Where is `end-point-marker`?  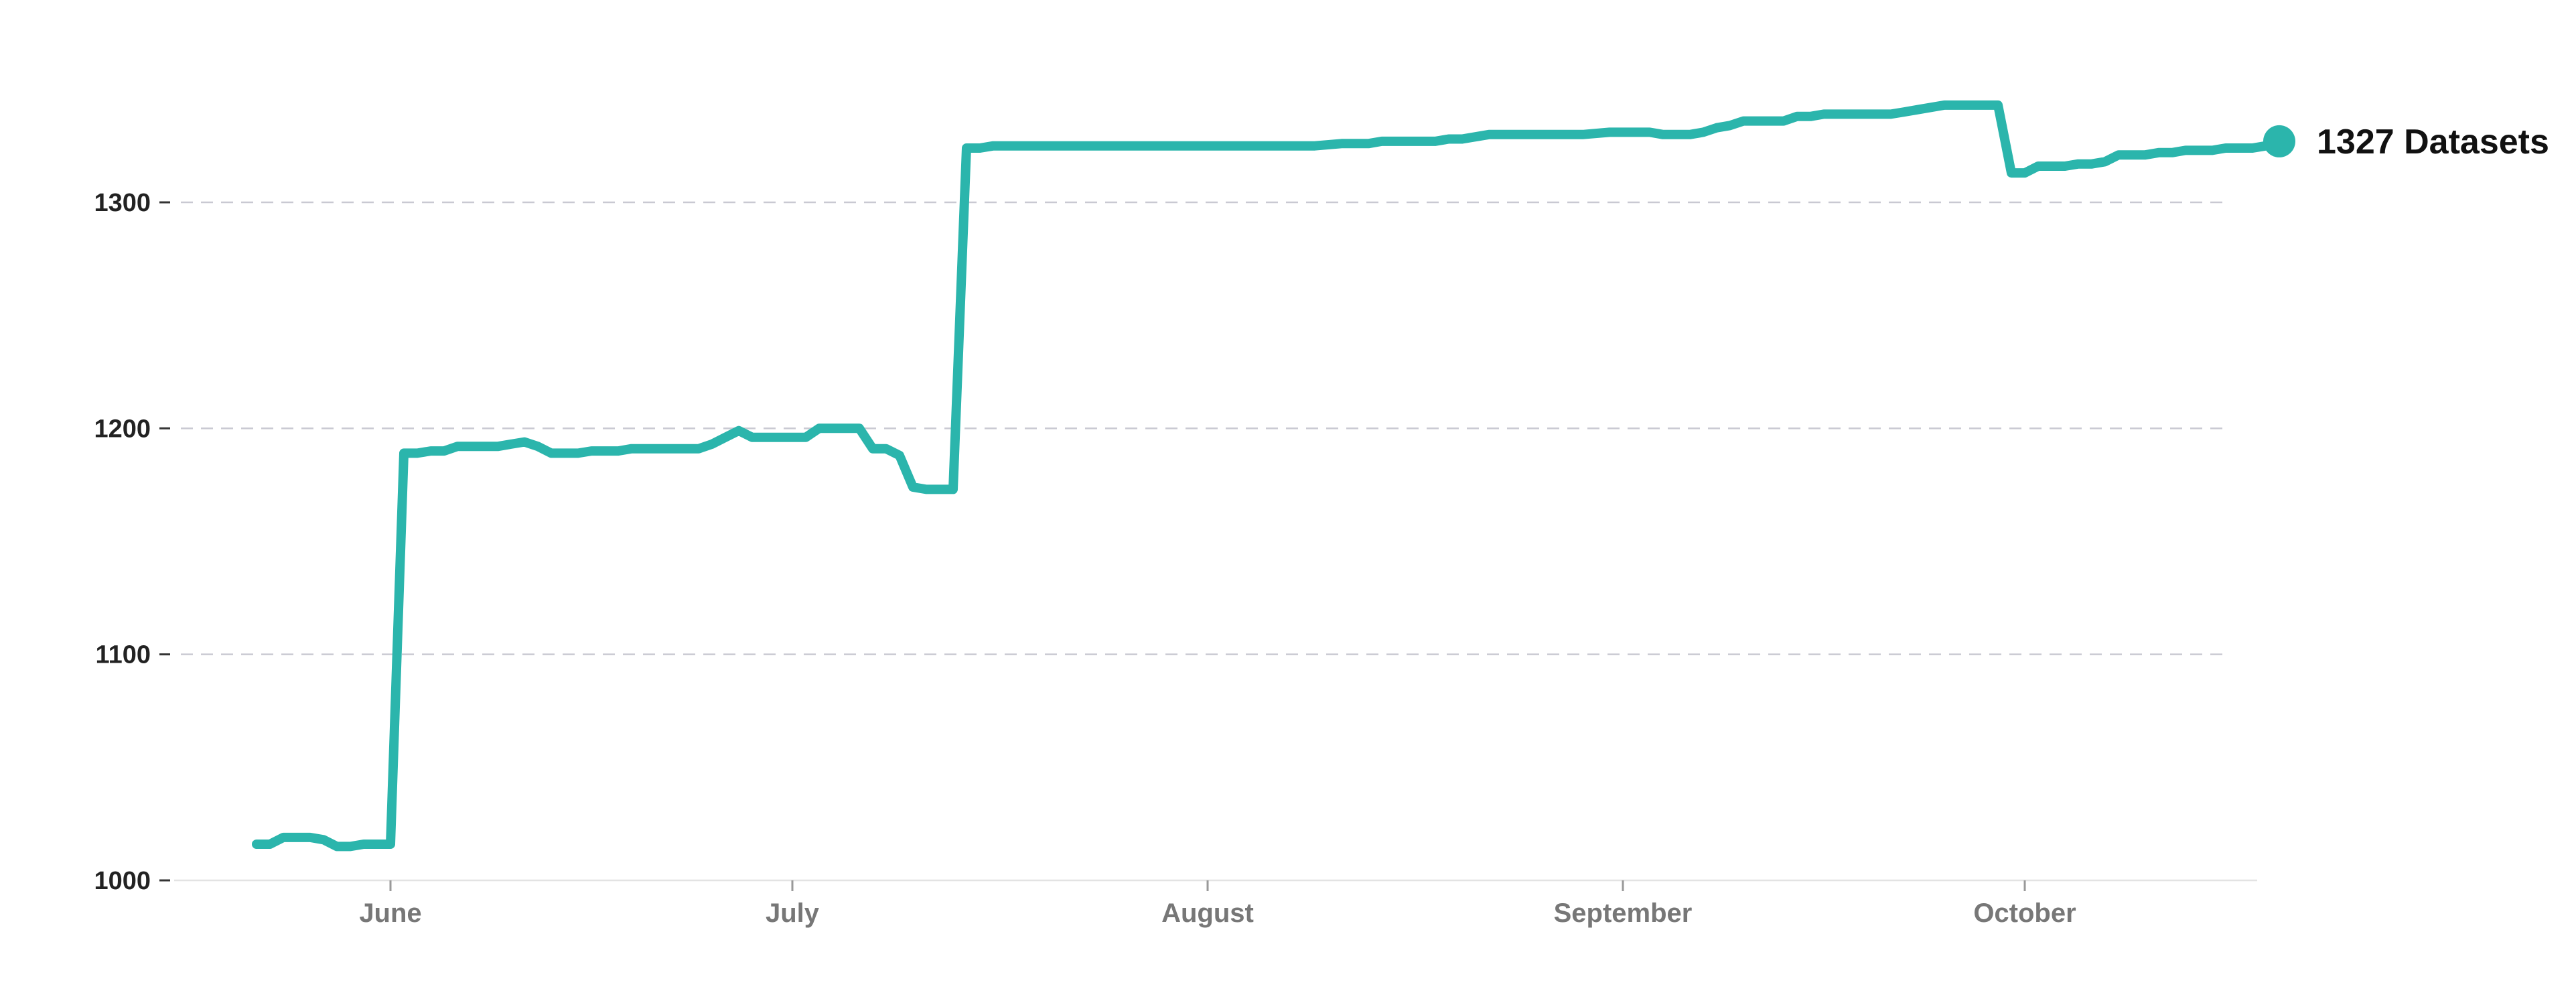
end-point-marker is located at coordinates (2279, 141).